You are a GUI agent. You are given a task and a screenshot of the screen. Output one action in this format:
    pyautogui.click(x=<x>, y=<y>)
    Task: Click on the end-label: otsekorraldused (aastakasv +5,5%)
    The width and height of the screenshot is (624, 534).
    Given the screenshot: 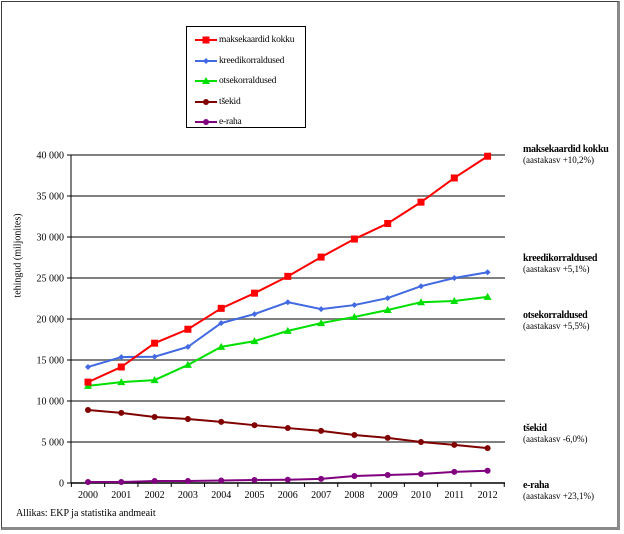 What is the action you would take?
    pyautogui.click(x=556, y=321)
    